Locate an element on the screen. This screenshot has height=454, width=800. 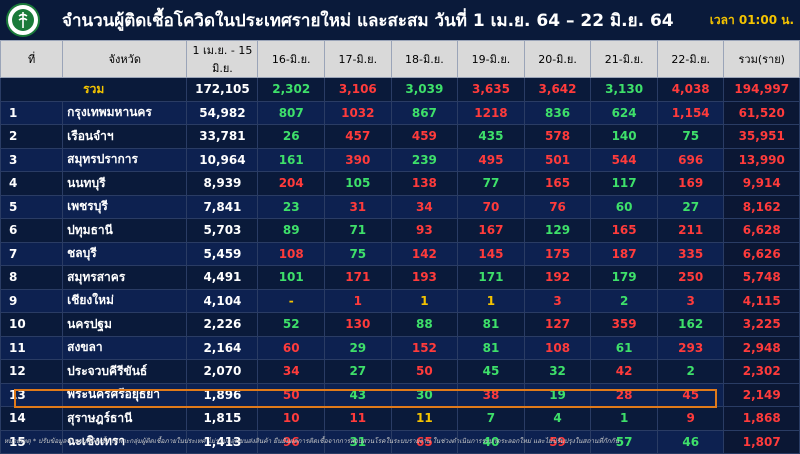
daily-cell: 359 is located at coordinates (624, 324).